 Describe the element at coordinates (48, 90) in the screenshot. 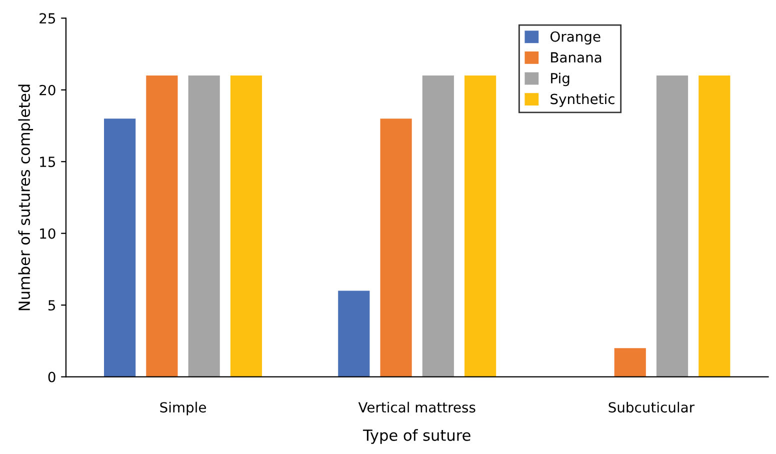

I see `y-tick-label: 20` at that location.